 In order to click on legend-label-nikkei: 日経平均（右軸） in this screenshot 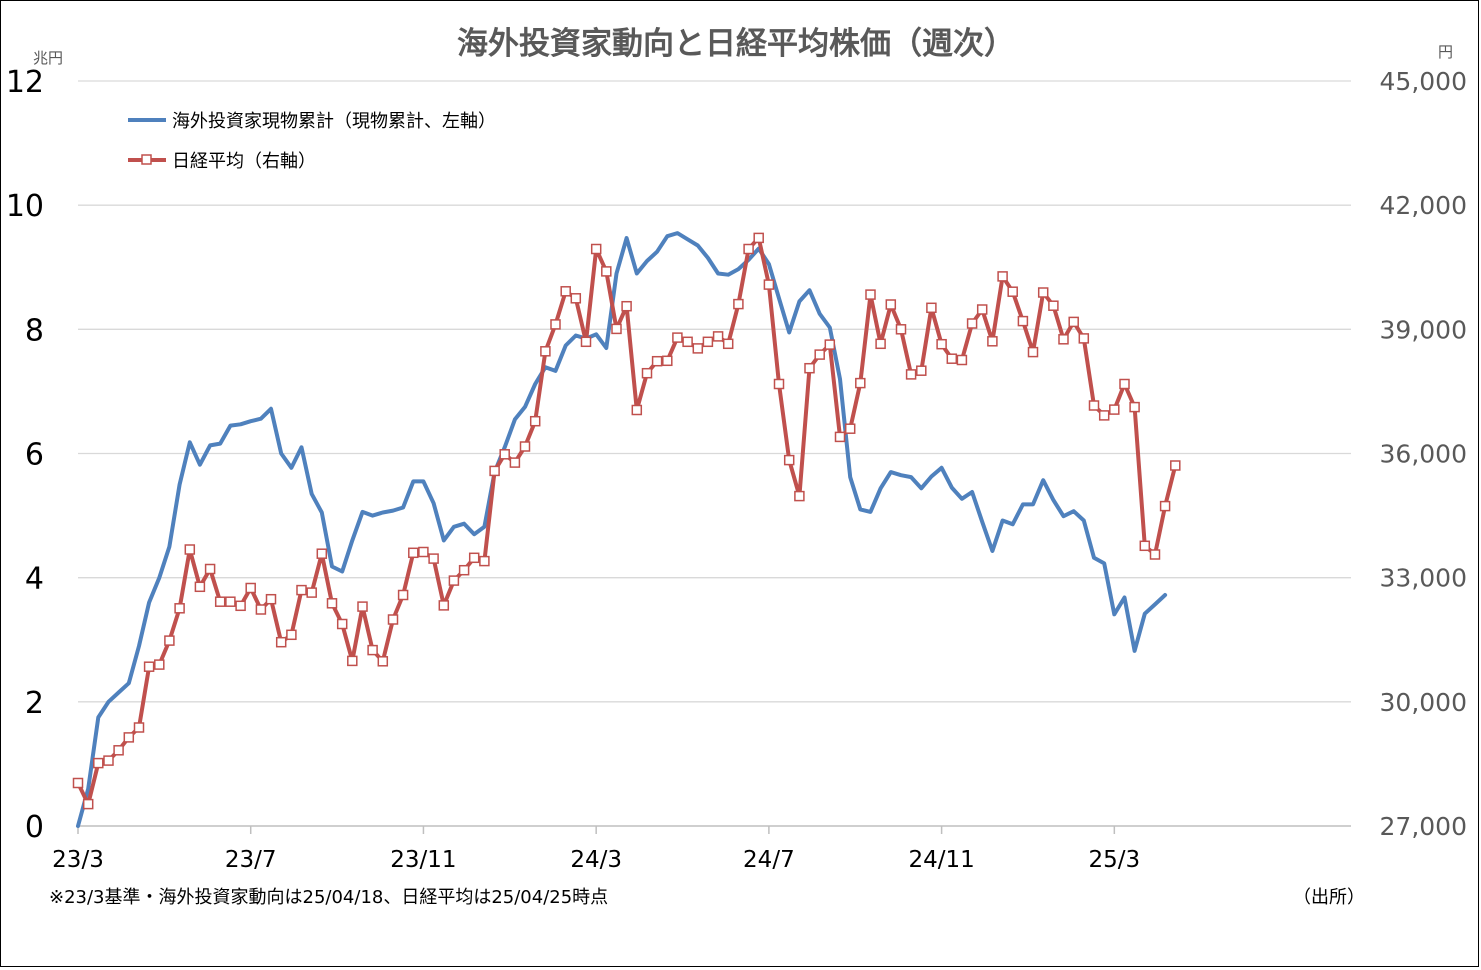, I will do `click(244, 161)`.